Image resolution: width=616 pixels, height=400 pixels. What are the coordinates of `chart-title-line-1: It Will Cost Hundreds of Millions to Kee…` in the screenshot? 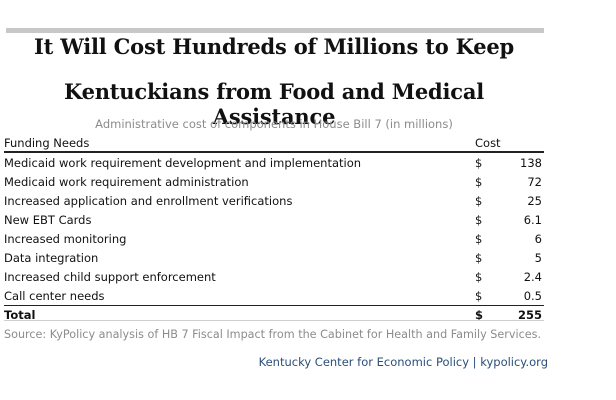 It's located at (274, 46).